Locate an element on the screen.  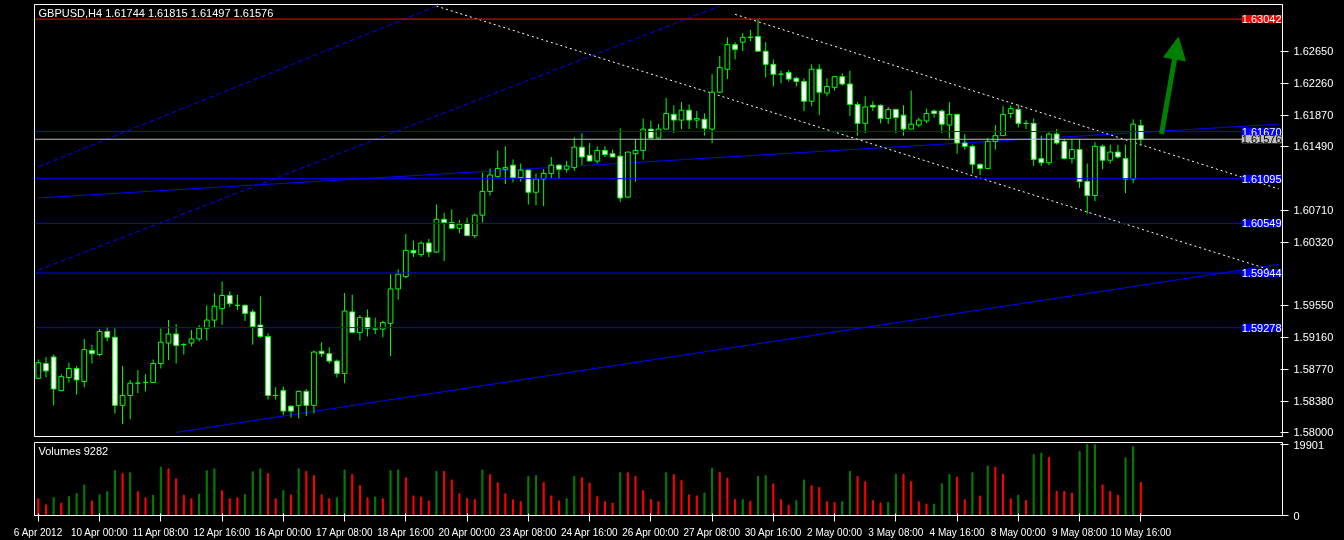
y-tick-label: 1.60320 is located at coordinates (1313, 242).